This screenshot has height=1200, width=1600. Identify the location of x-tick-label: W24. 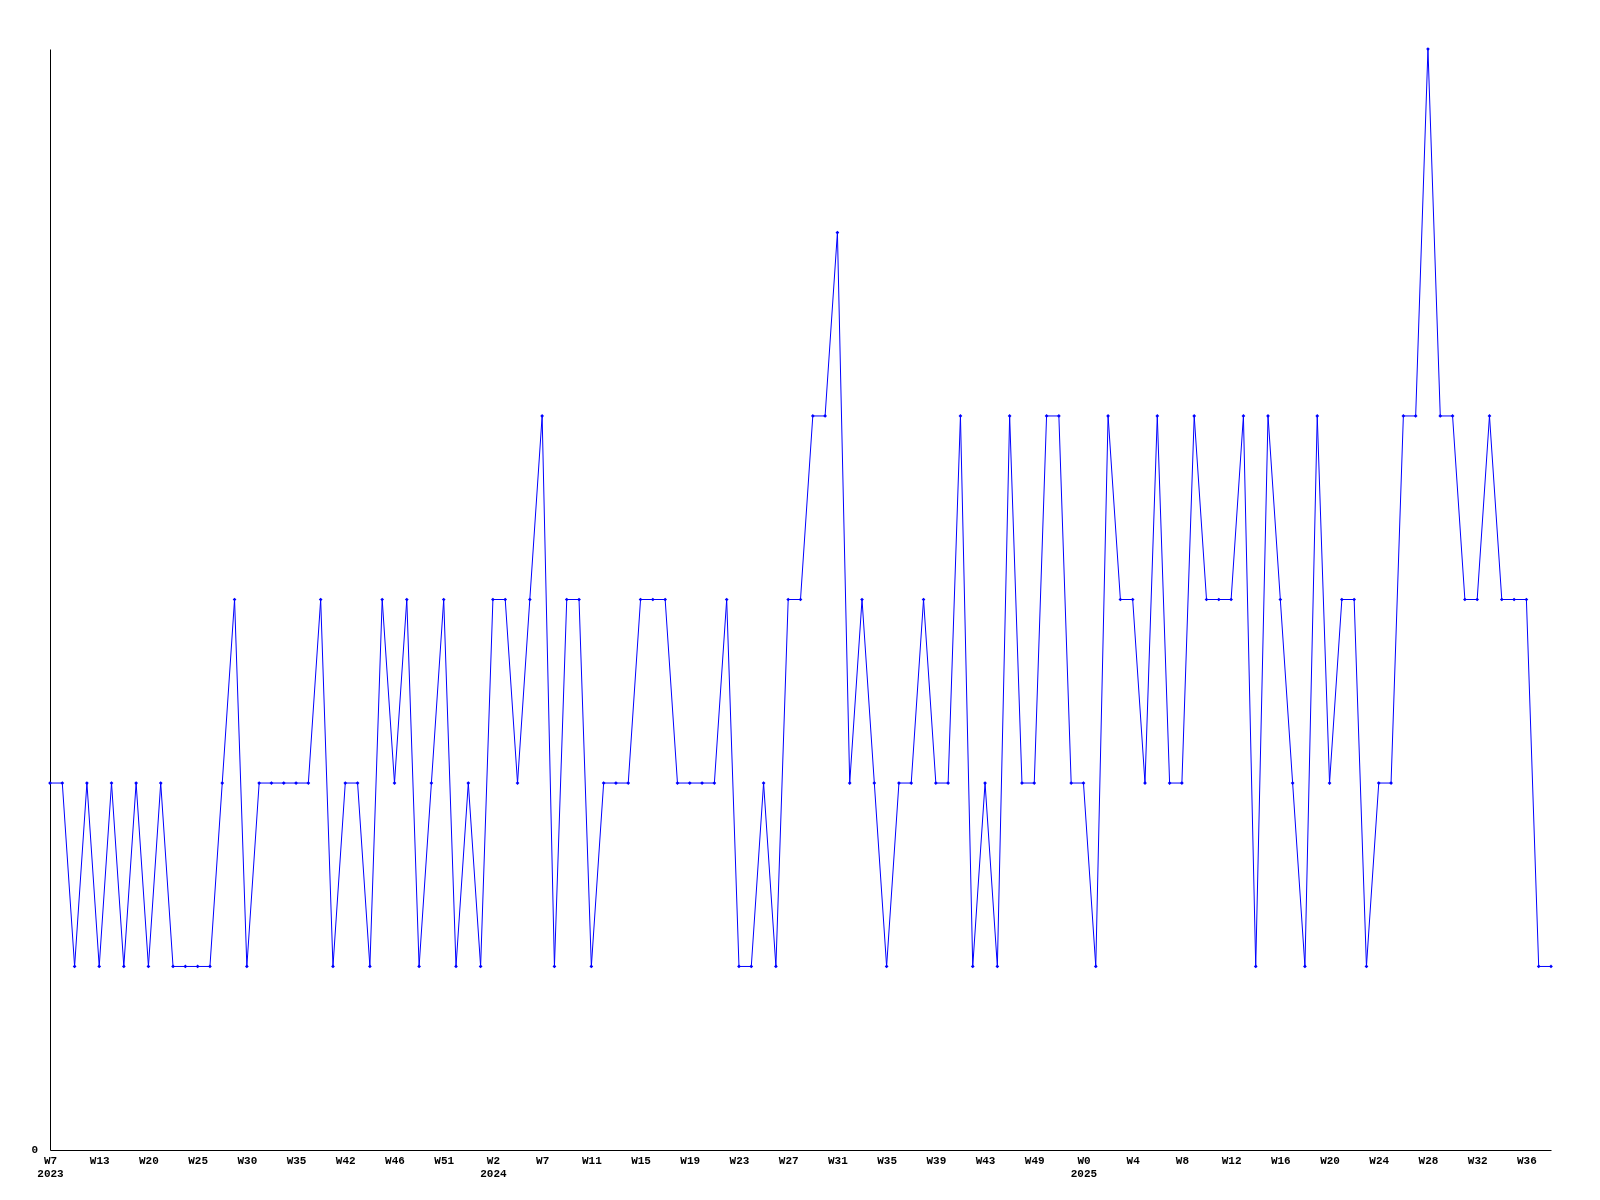
(1379, 1160).